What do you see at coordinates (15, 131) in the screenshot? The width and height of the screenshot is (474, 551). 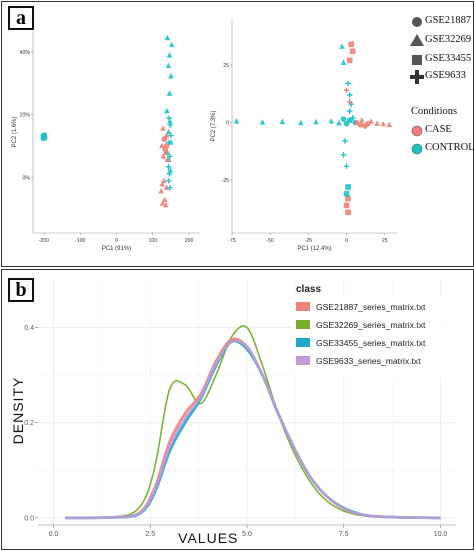 I see `y-axis-label: PC2 (1.6%)` at bounding box center [15, 131].